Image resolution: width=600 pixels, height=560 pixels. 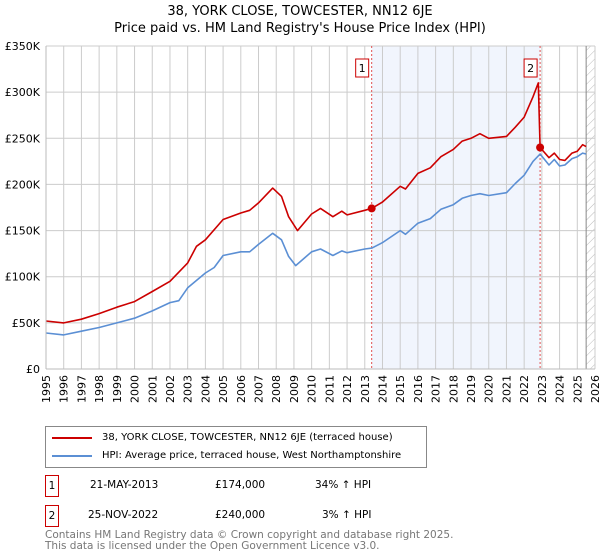 What do you see at coordinates (23, 184) in the screenshot?
I see `y-tick-label: £200K` at bounding box center [23, 184].